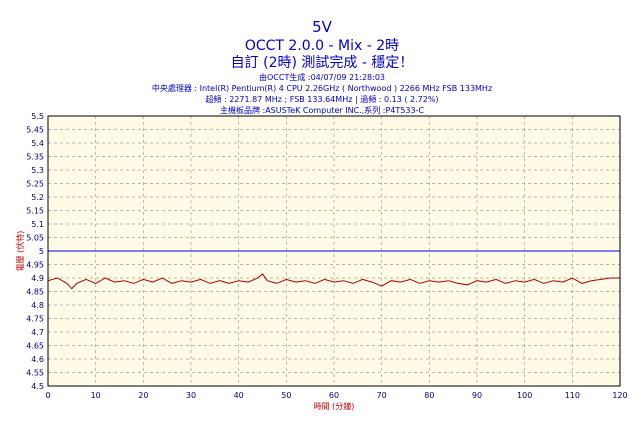 This screenshot has width=640, height=427. What do you see at coordinates (37, 359) in the screenshot?
I see `y-tick-label: 4.6` at bounding box center [37, 359].